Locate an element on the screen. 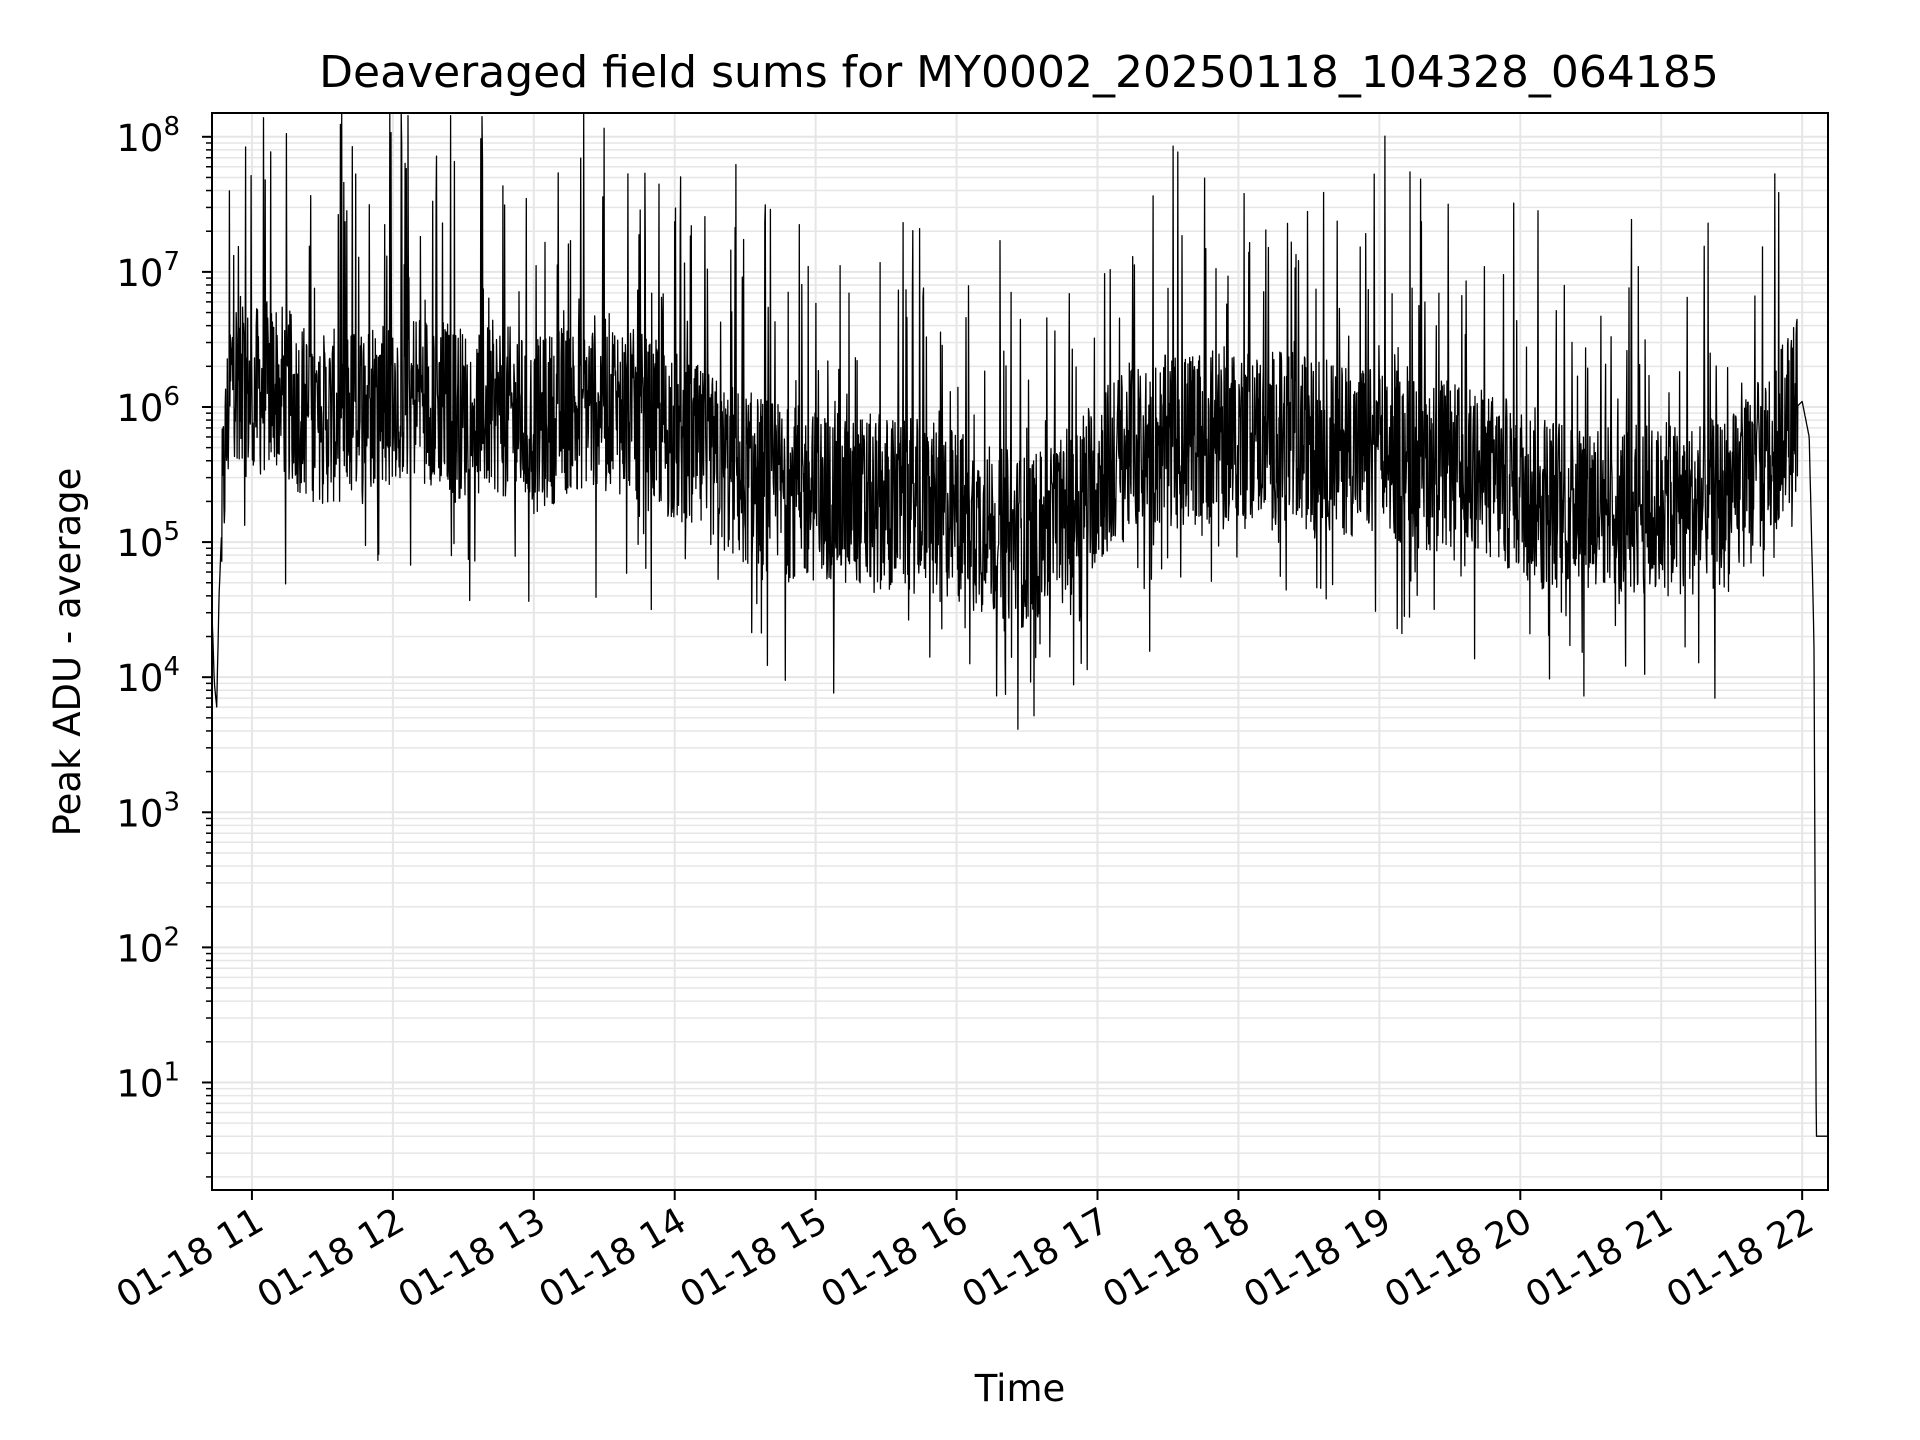 The width and height of the screenshot is (1920, 1440). x-axis-label: Time is located at coordinates (1020, 1388).